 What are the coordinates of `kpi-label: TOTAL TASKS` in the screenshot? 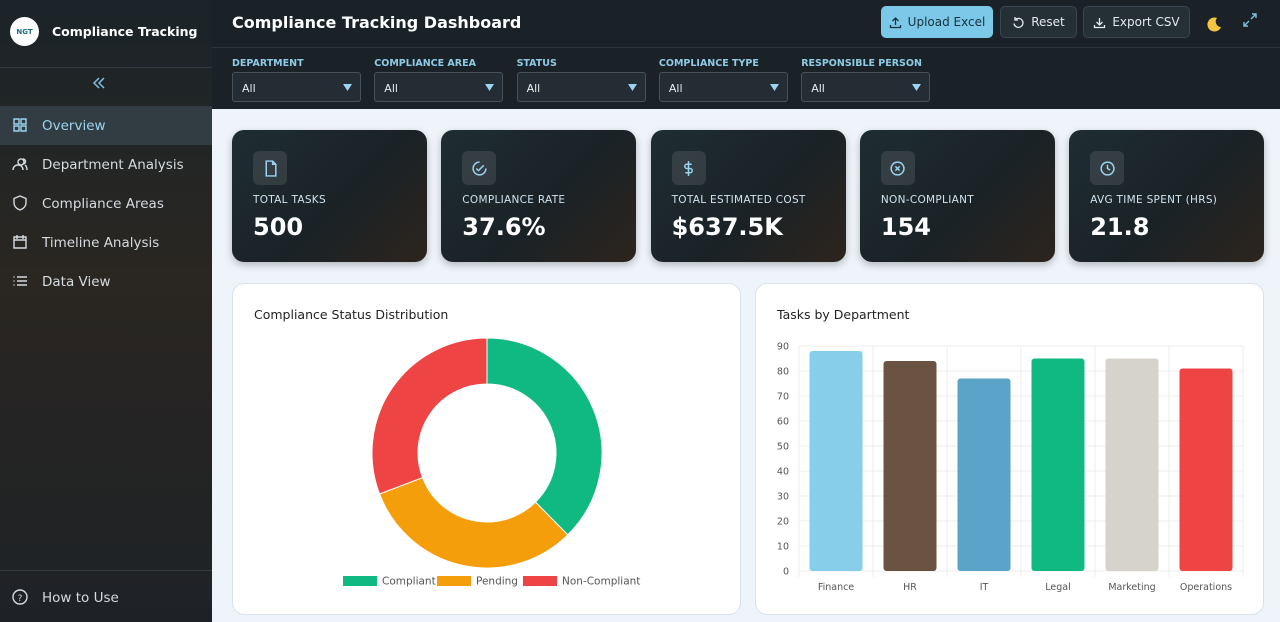 It's located at (289, 200).